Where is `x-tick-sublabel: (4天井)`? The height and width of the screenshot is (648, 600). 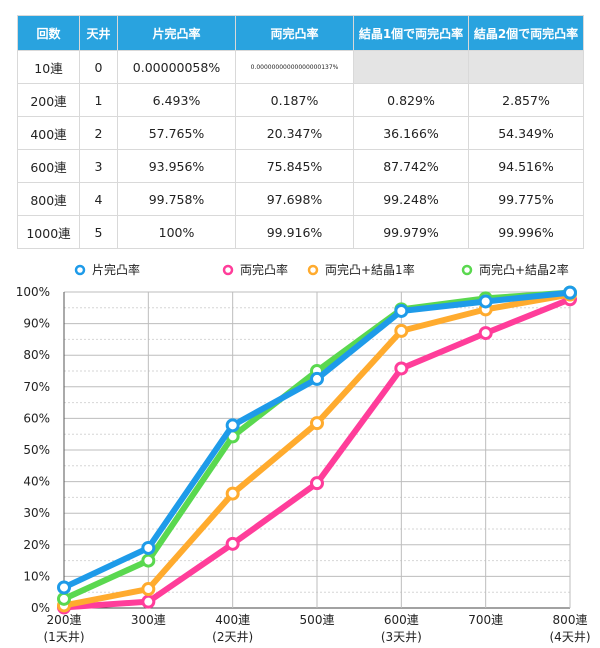
x-tick-sublabel: (4天井) is located at coordinates (570, 637).